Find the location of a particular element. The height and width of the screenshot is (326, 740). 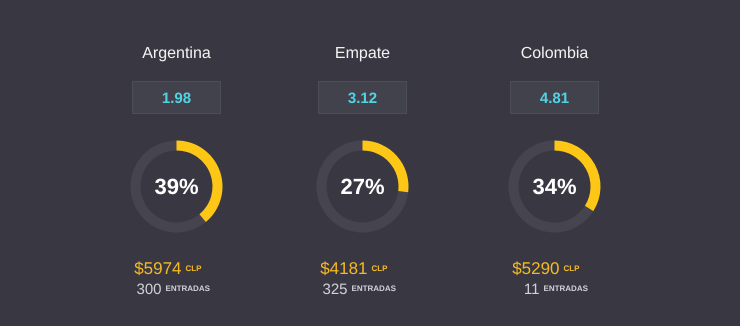

data-label: 27% is located at coordinates (362, 186).